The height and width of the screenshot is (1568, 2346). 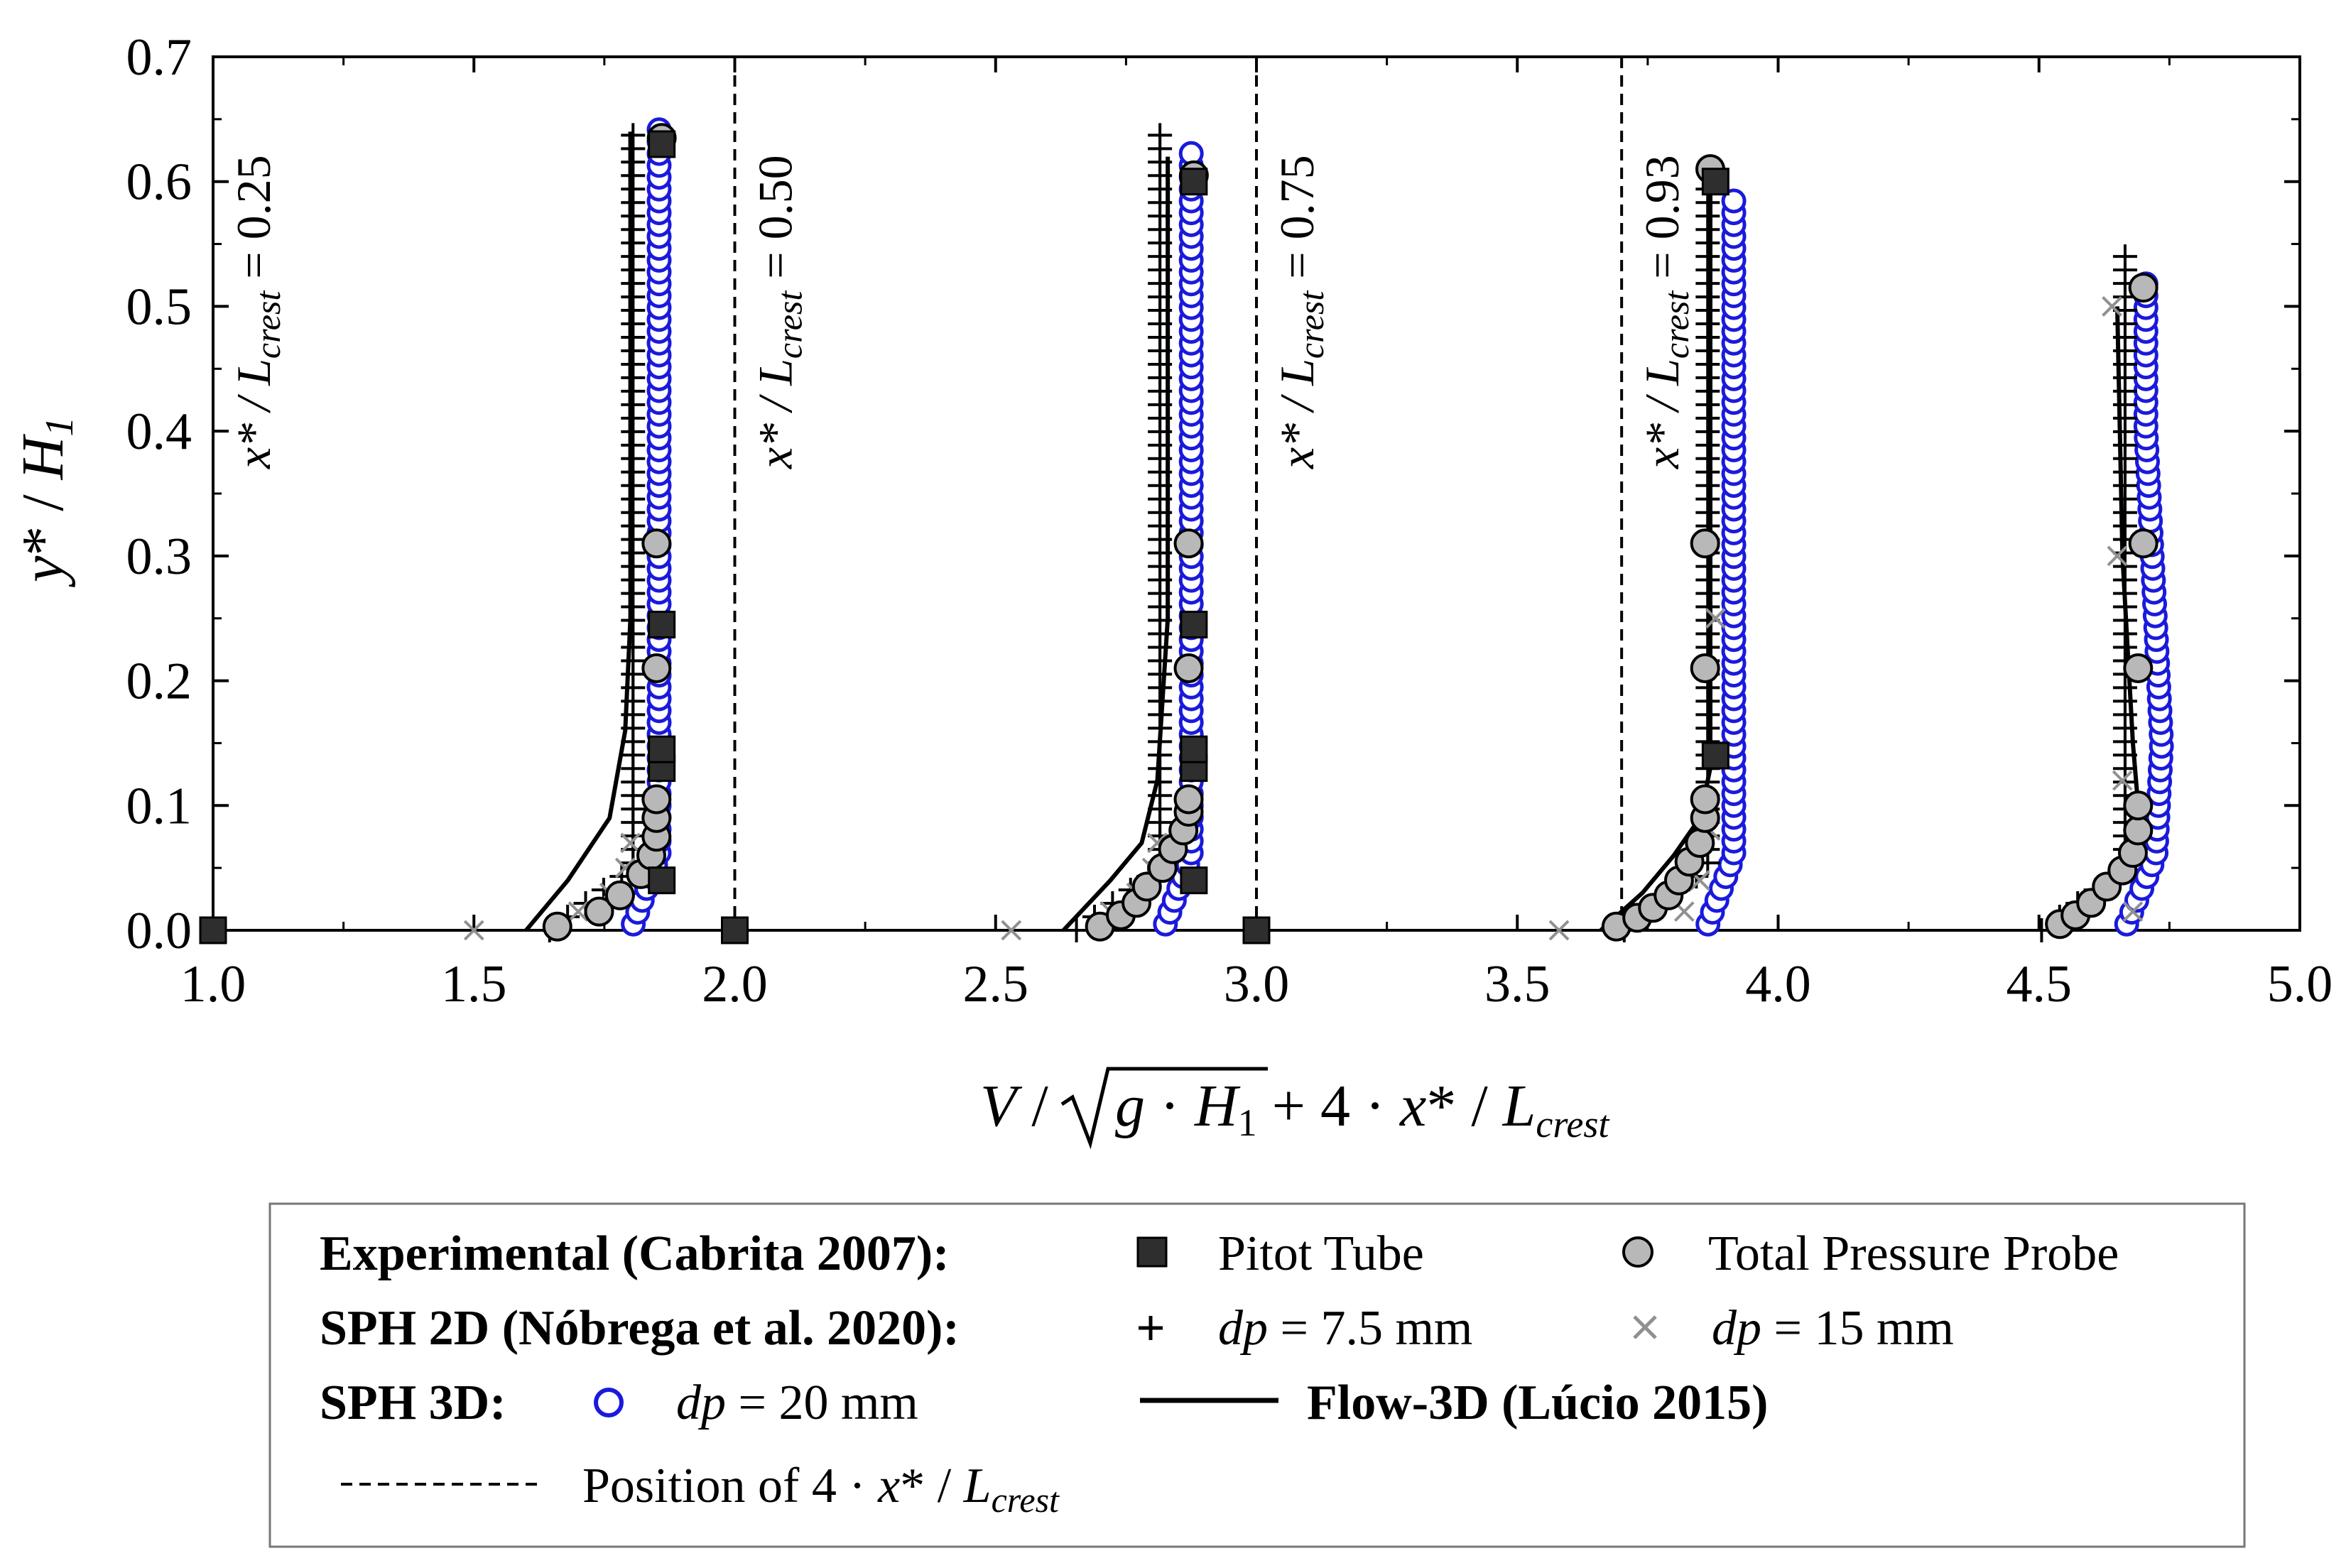 I want to click on x-title-h-sub: 1, so click(x=1247, y=1122).